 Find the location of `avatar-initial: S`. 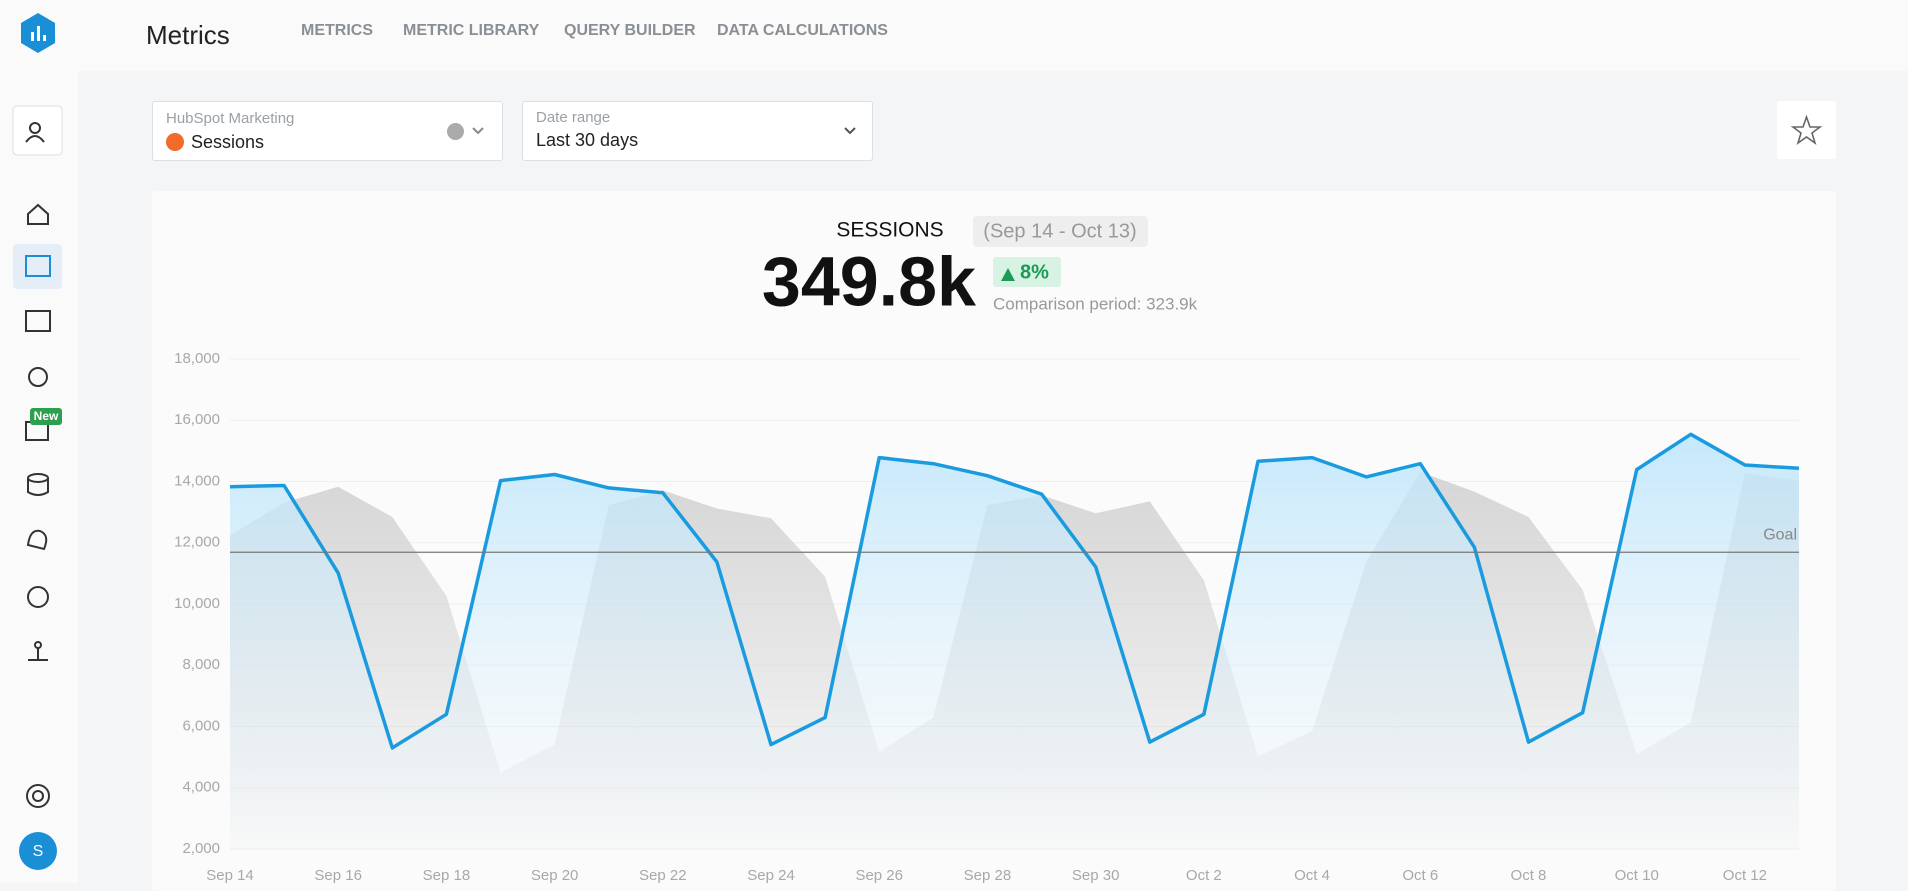

avatar-initial: S is located at coordinates (38, 851).